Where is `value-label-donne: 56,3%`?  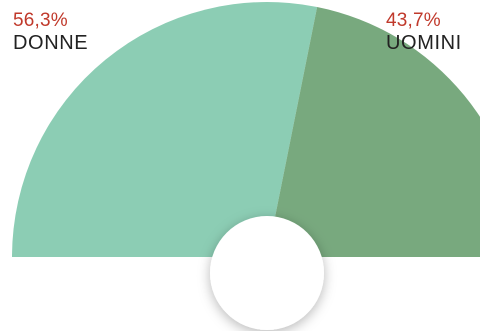 value-label-donne: 56,3% is located at coordinates (40, 20).